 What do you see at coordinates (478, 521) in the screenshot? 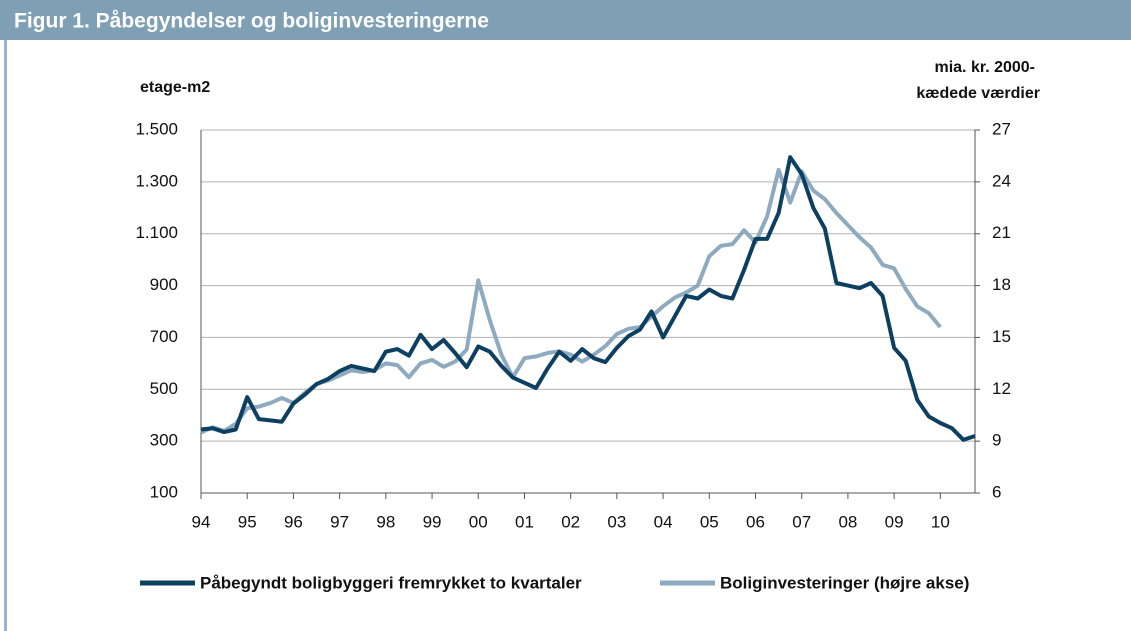
I see `x-tick-label: 00` at bounding box center [478, 521].